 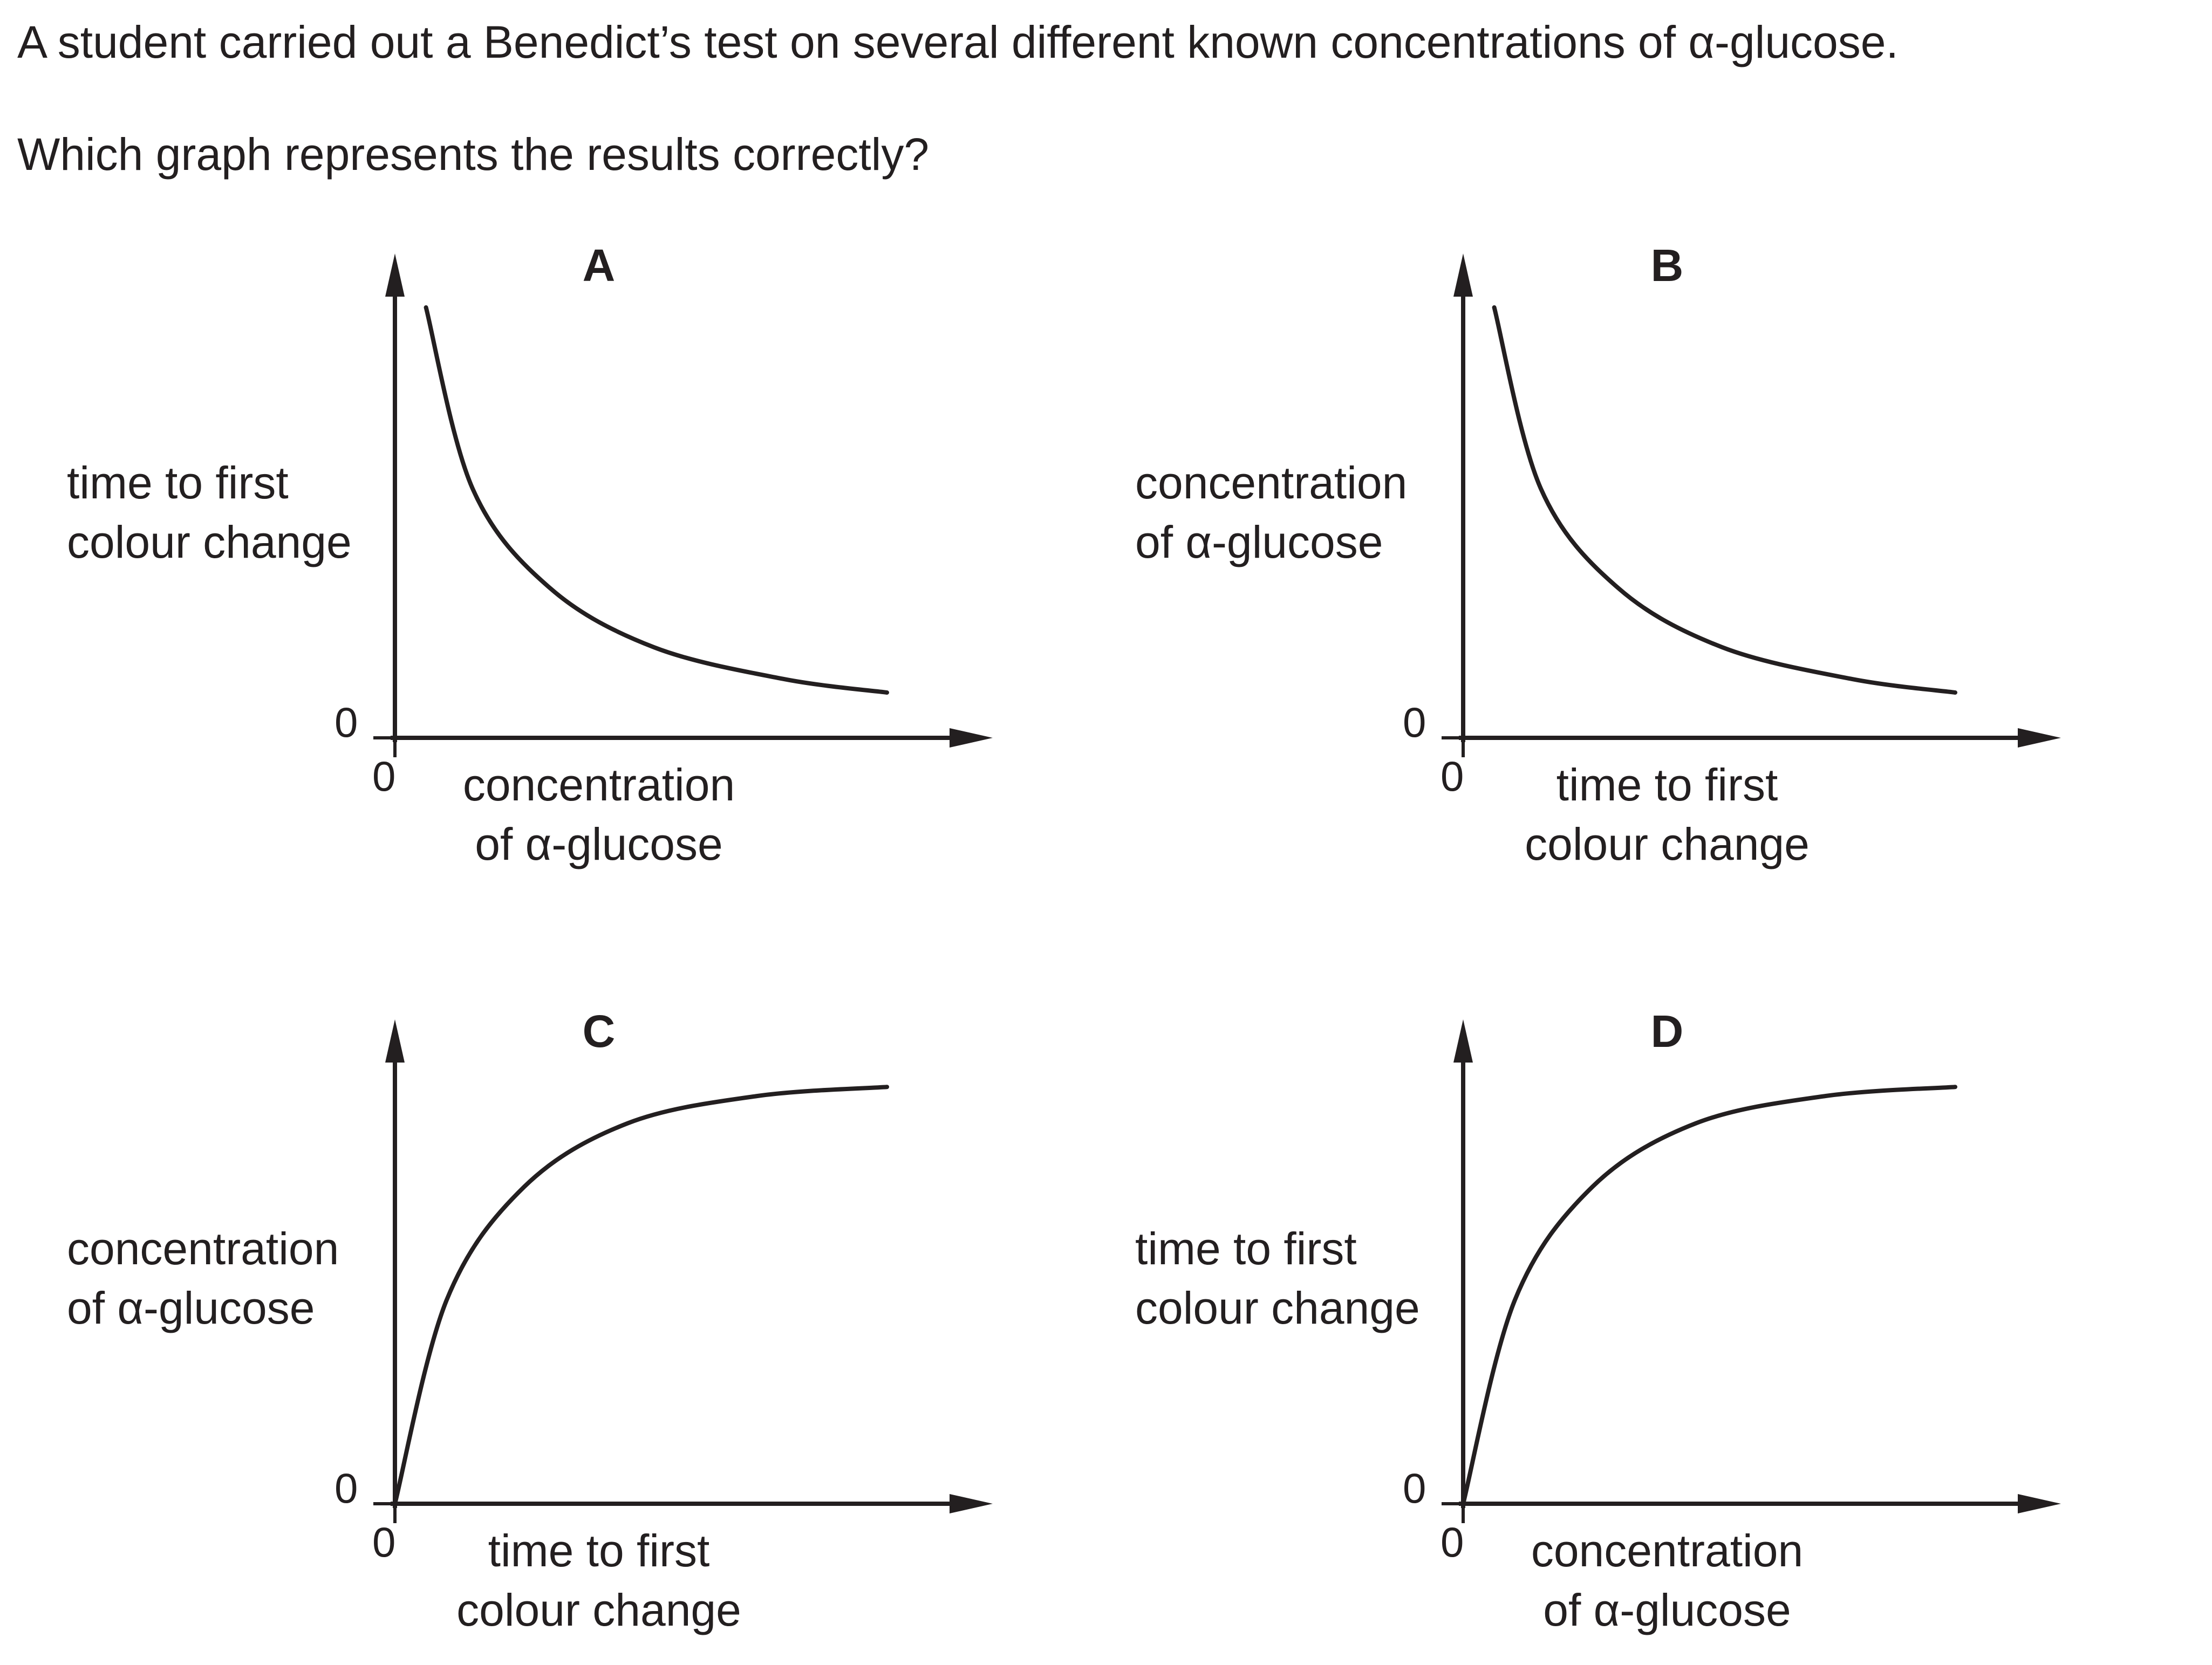 I want to click on graph-c-plot, so click(x=683, y=1271).